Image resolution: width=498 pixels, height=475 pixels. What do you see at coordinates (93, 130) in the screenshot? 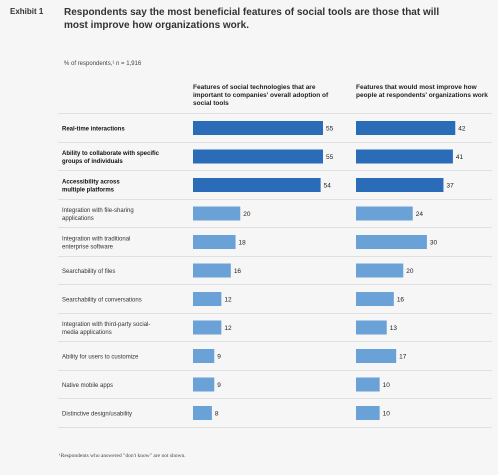
I see `category-label: Real-time interactions` at bounding box center [93, 130].